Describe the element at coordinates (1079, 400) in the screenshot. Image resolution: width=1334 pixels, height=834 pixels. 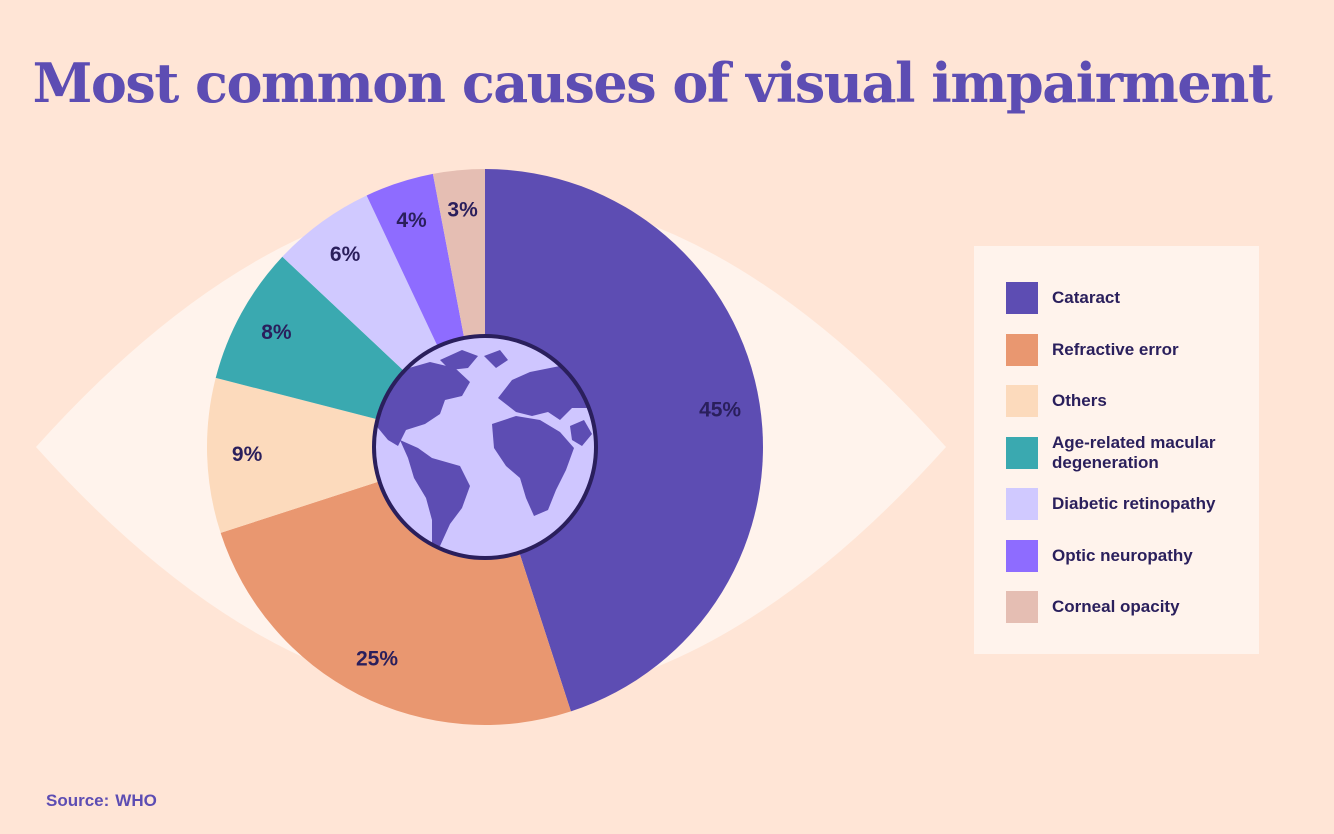
I see `legend-label: Others` at that location.